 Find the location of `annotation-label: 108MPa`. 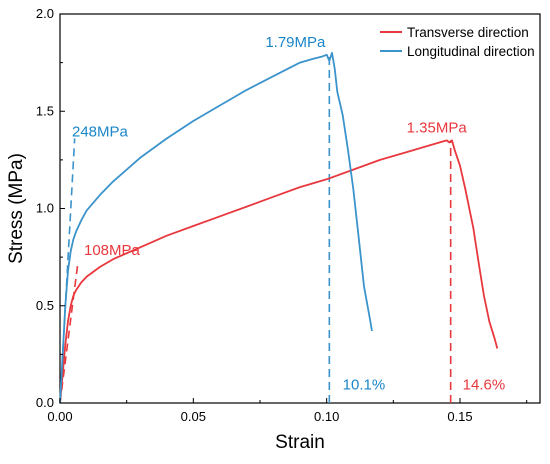

annotation-label: 108MPa is located at coordinates (112, 250).